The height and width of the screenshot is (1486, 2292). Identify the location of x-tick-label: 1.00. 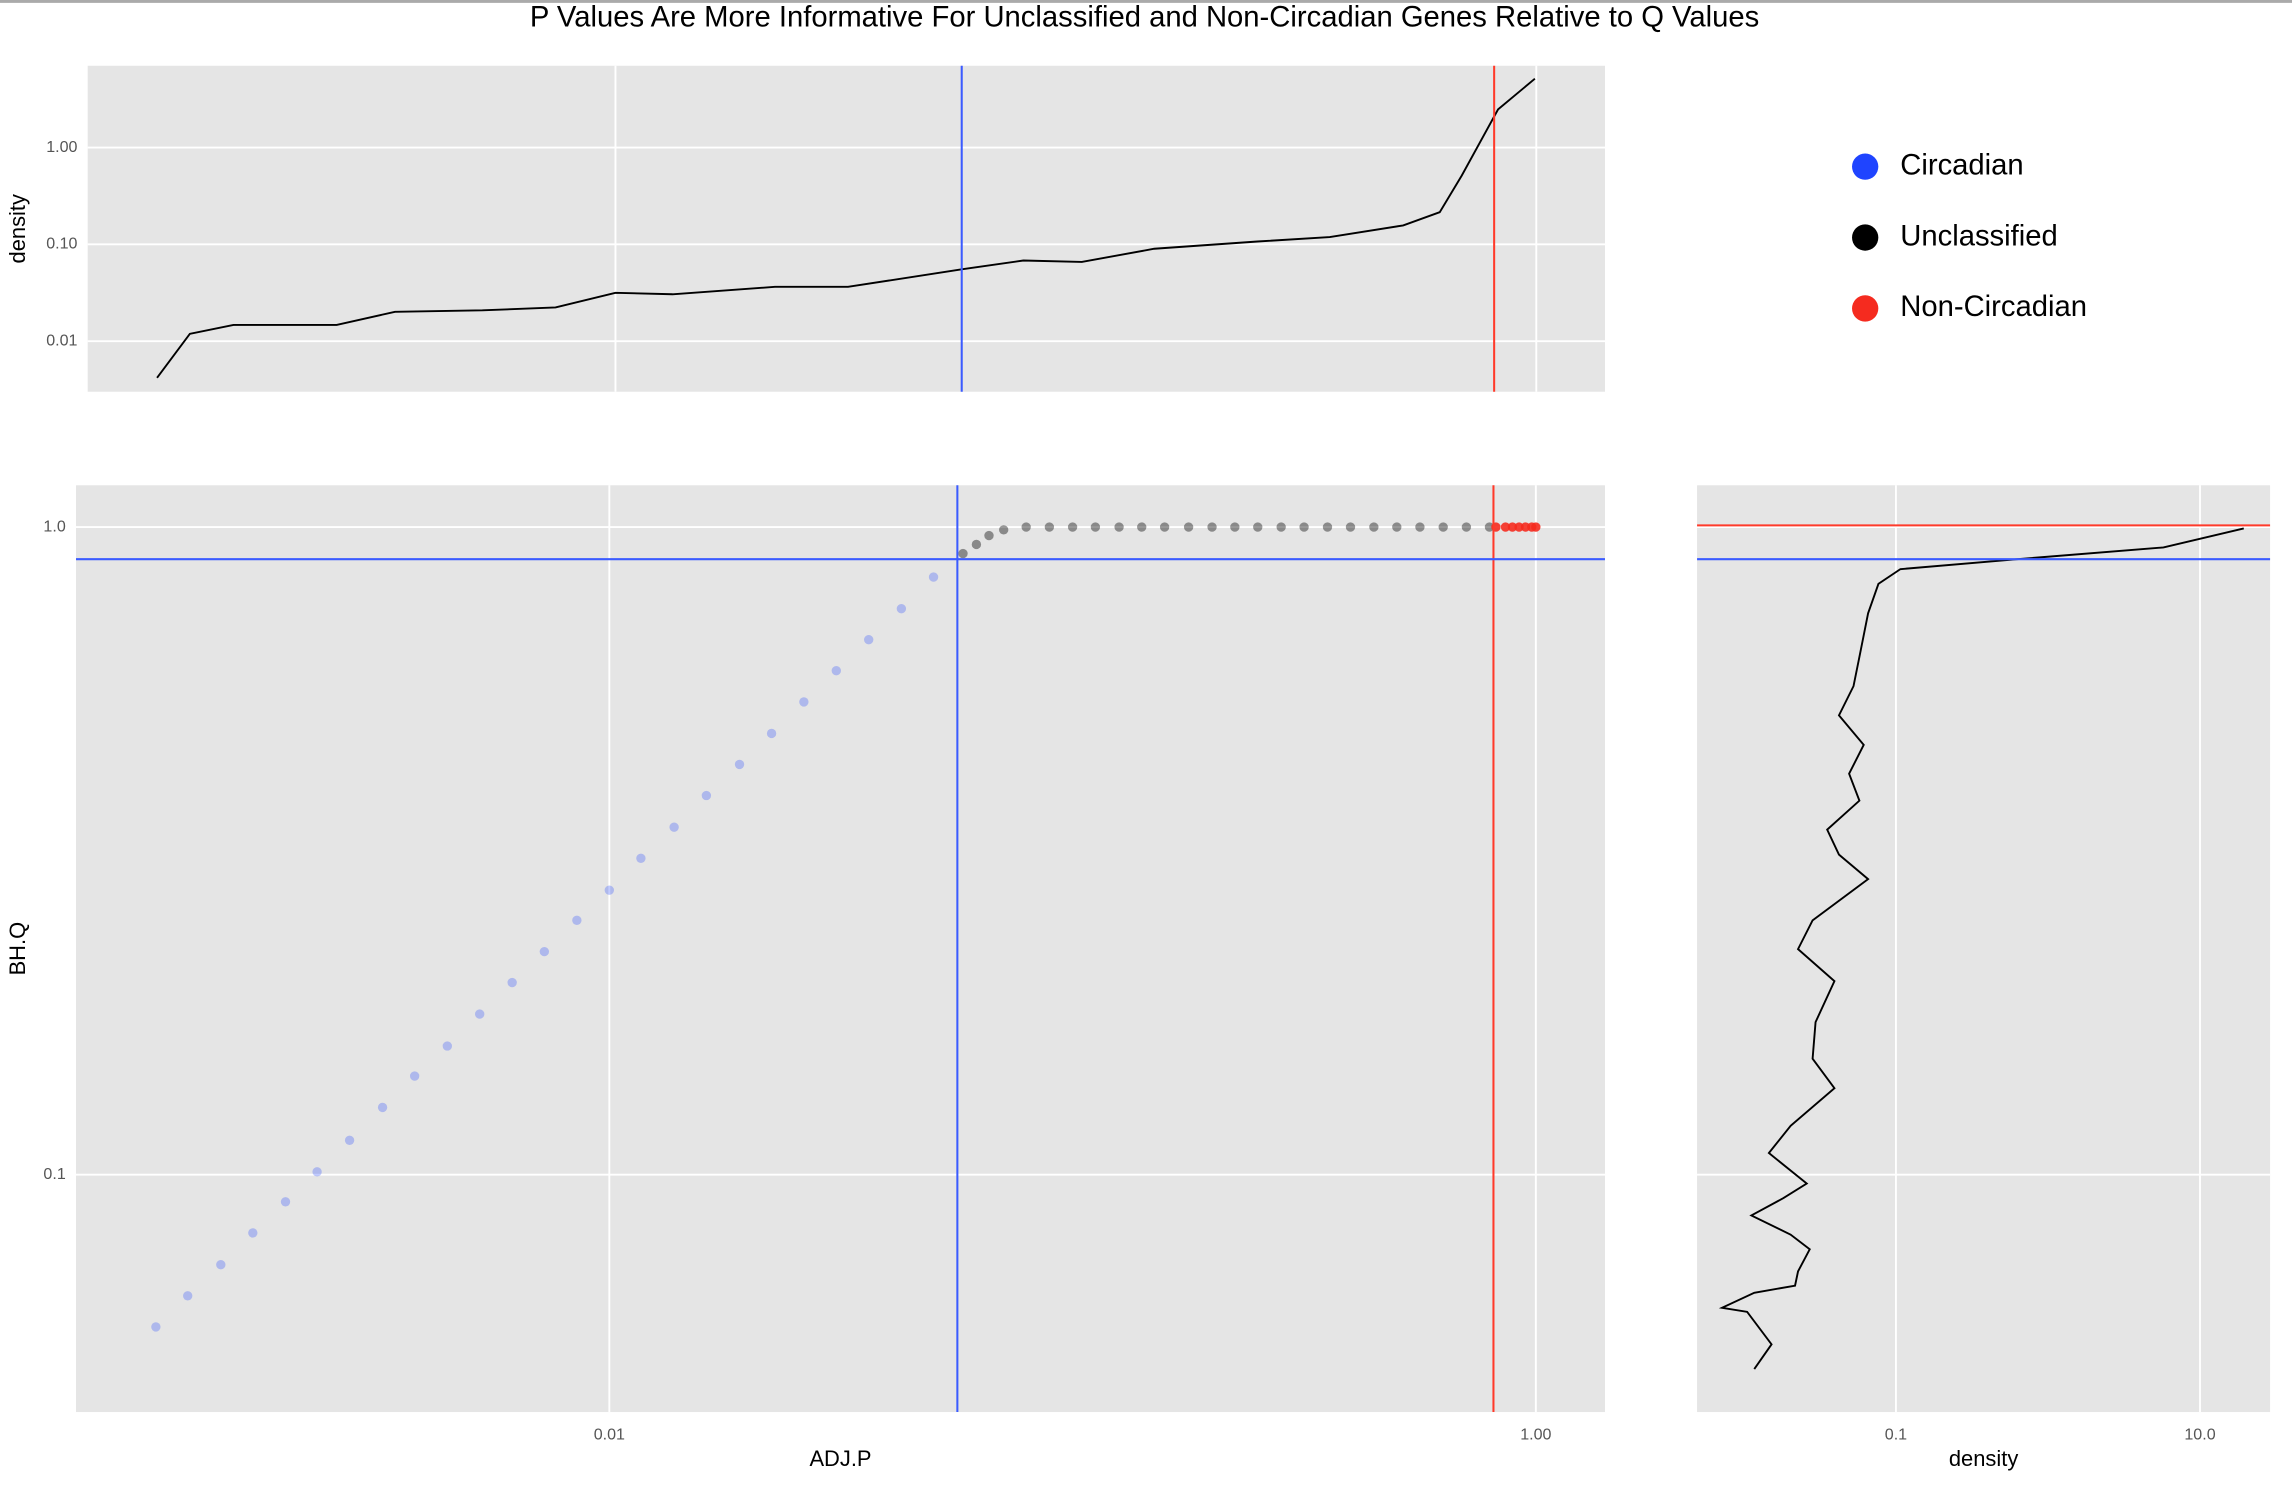
(1535, 1435).